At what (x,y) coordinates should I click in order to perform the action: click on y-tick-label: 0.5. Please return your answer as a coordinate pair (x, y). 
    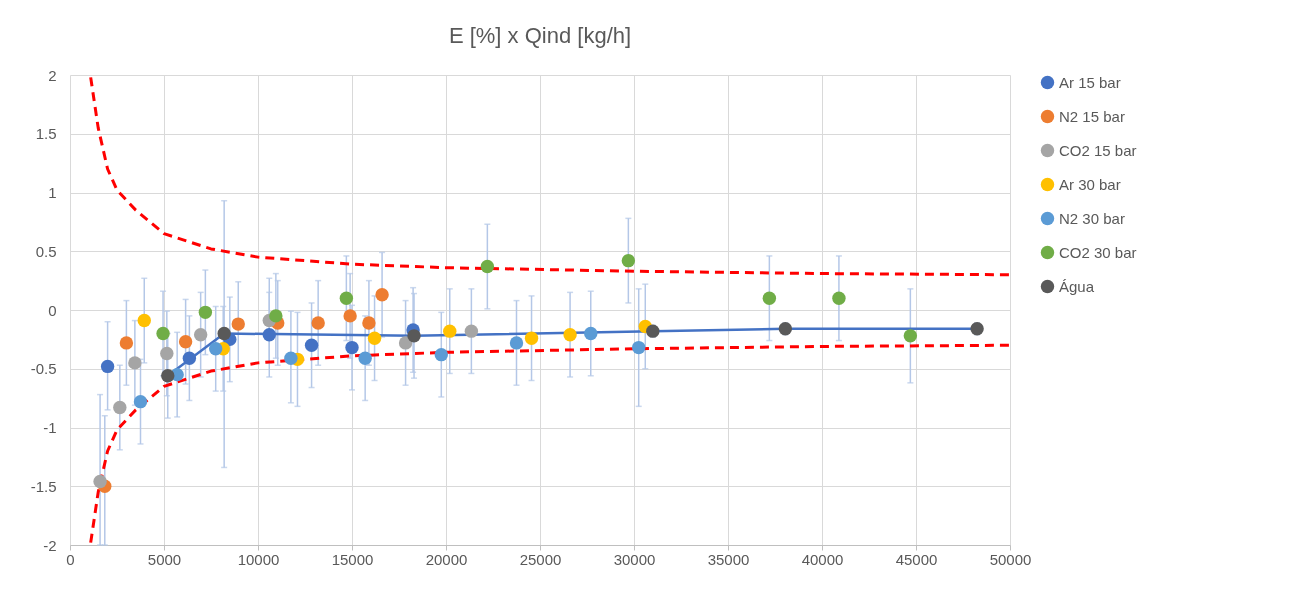
    Looking at the image, I should click on (46, 251).